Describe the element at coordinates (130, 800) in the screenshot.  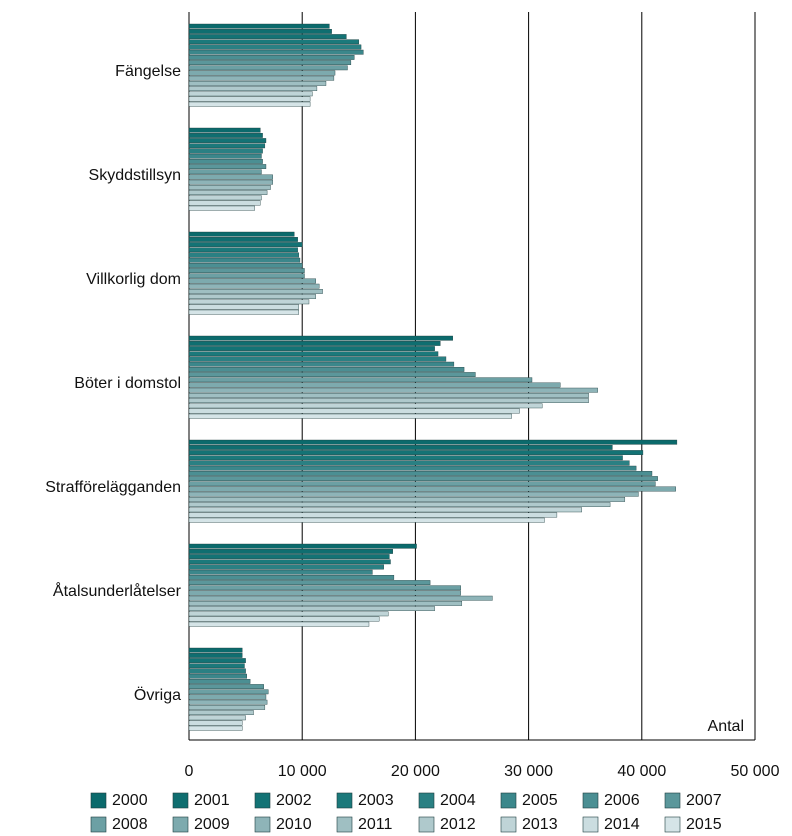
I see `legend-label: 2000` at that location.